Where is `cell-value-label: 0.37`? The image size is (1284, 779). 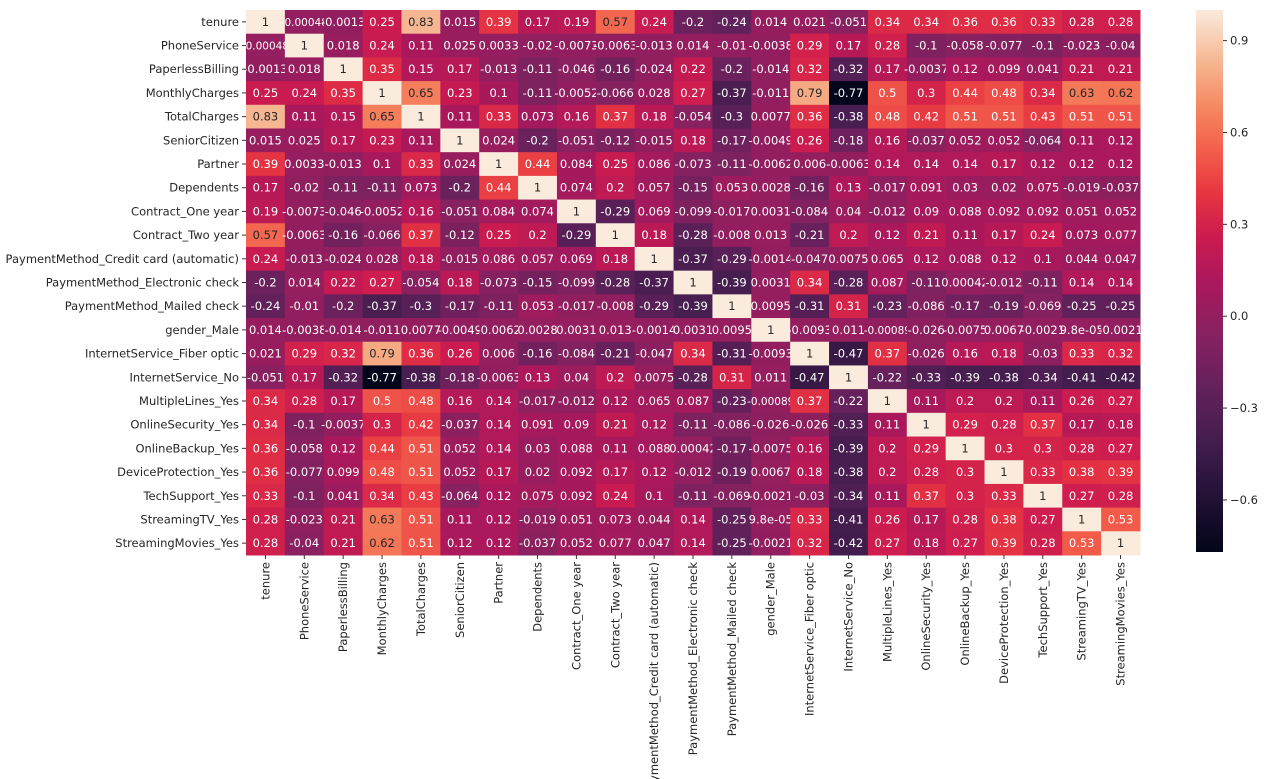
cell-value-label: 0.37 is located at coordinates (888, 354).